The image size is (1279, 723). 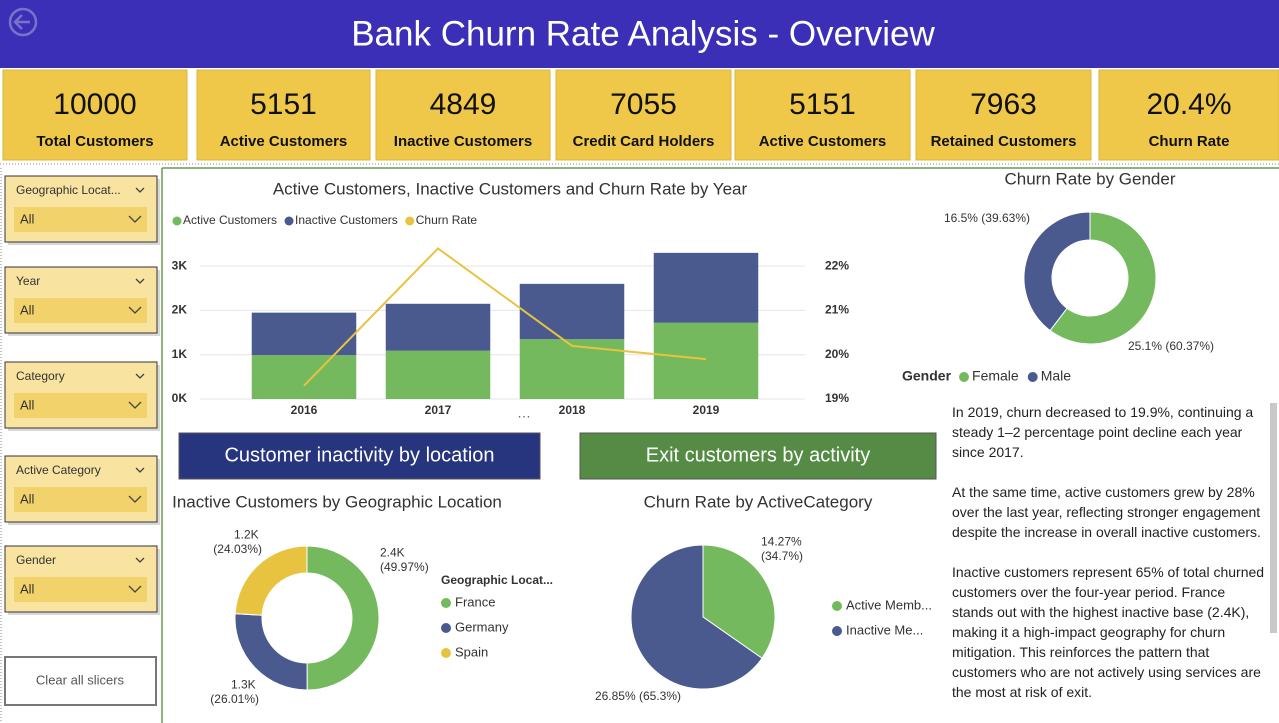 What do you see at coordinates (643, 33) in the screenshot?
I see `dashboard-title: Bank Churn Rate Analysis - Overview` at bounding box center [643, 33].